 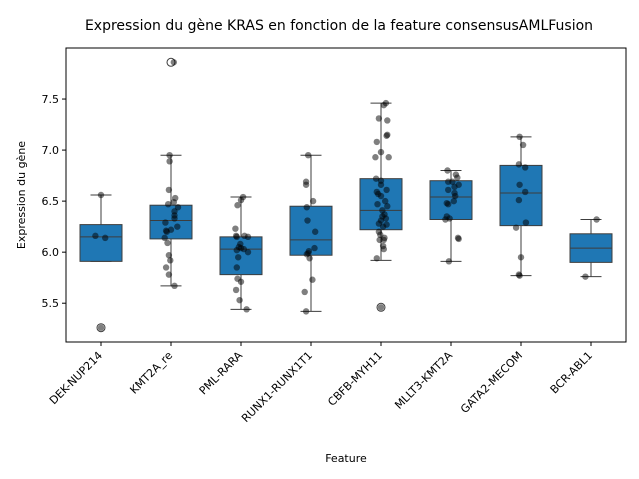 What do you see at coordinates (277, 387) in the screenshot?
I see `x-tick-label: RUNX1-RUNX1T1` at bounding box center [277, 387].